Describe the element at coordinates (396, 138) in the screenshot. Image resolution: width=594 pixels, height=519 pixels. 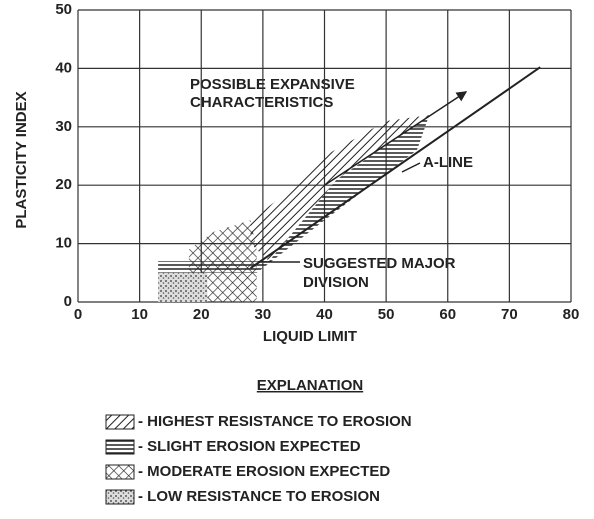
I see `arrow` at that location.